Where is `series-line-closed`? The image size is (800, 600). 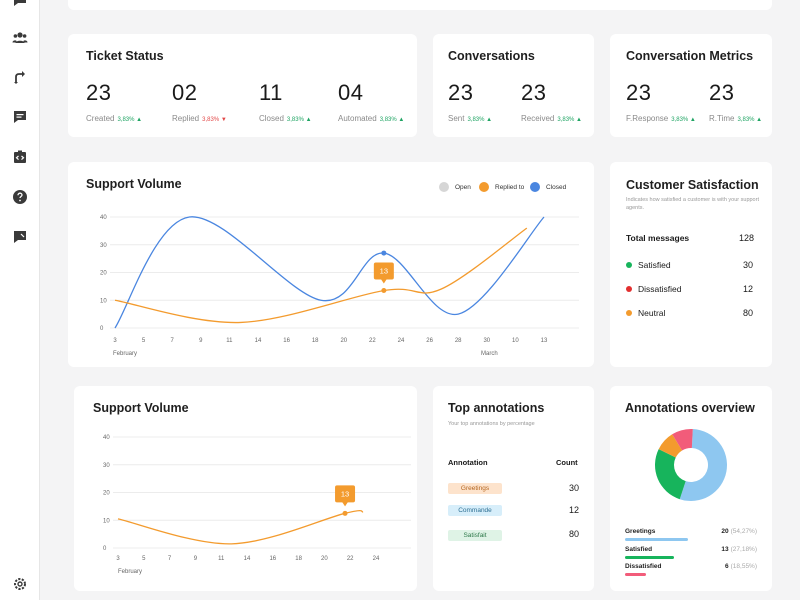
series-line-closed is located at coordinates (329, 272).